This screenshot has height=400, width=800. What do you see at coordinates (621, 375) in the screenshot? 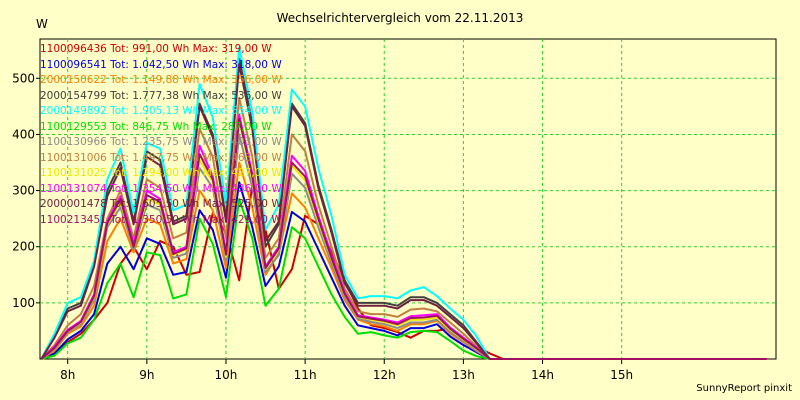
I see `tick-label-x: 15h` at bounding box center [621, 375].